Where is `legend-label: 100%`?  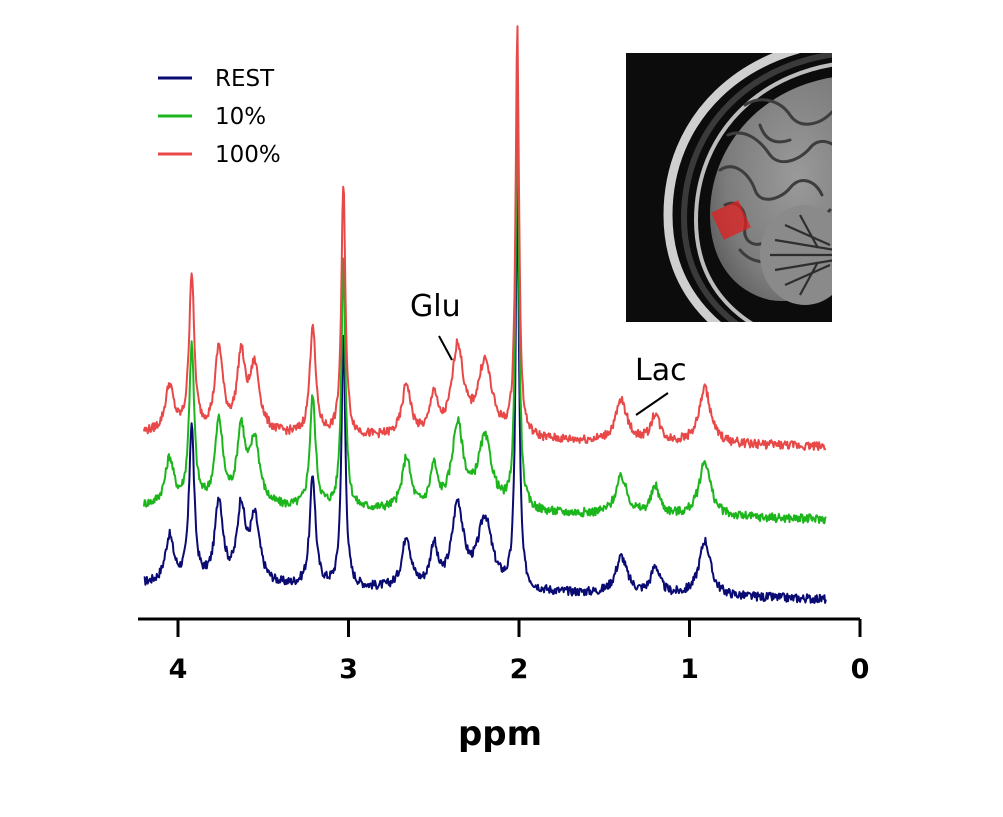 legend-label: 100% is located at coordinates (248, 155).